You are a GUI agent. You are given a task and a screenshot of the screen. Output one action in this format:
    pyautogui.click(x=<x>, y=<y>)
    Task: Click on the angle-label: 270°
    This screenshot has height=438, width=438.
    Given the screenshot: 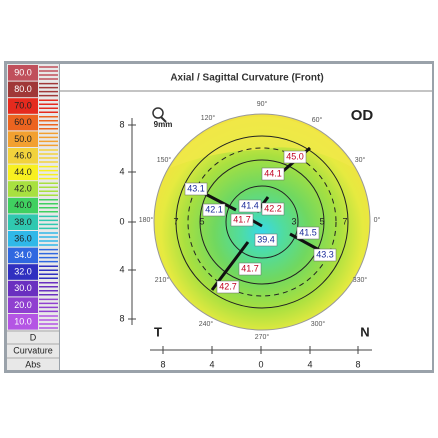 What is the action you would take?
    pyautogui.click(x=262, y=337)
    